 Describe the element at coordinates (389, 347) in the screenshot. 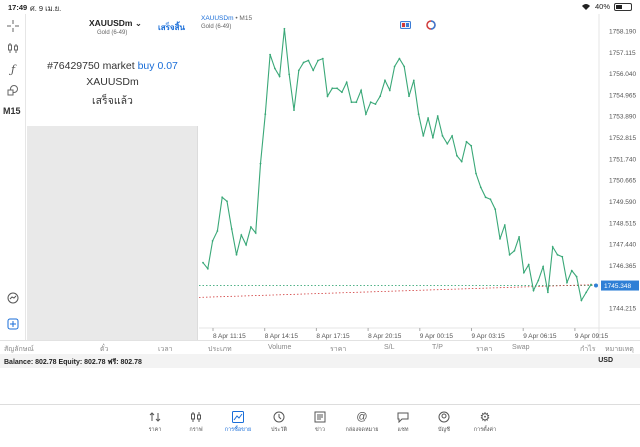

I see `col-sl: S/L` at that location.